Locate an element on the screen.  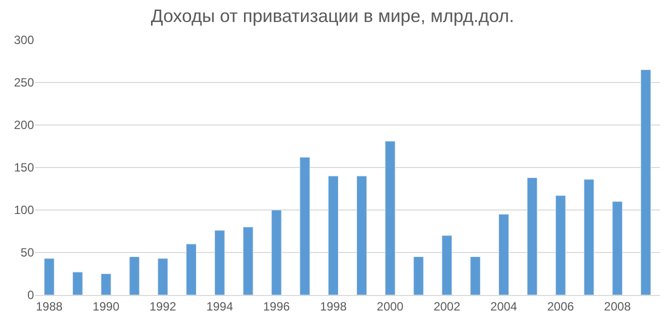
x-tick-label: 1994 is located at coordinates (220, 306).